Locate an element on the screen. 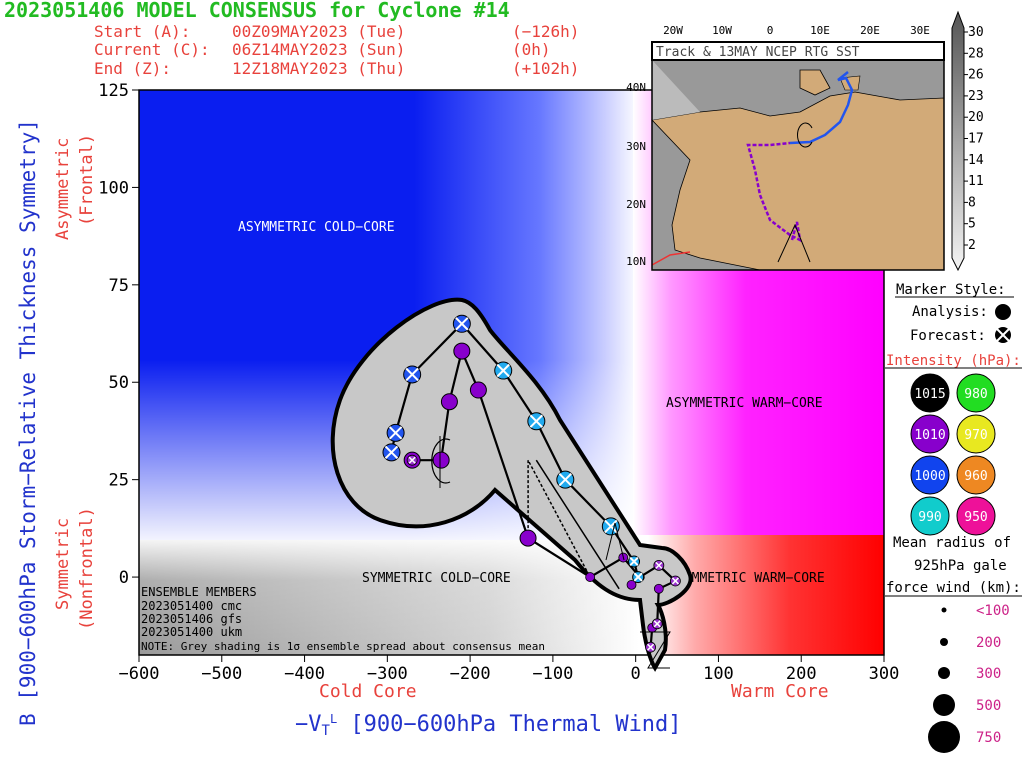  inset-lat-label: 10N is located at coordinates (636, 261).